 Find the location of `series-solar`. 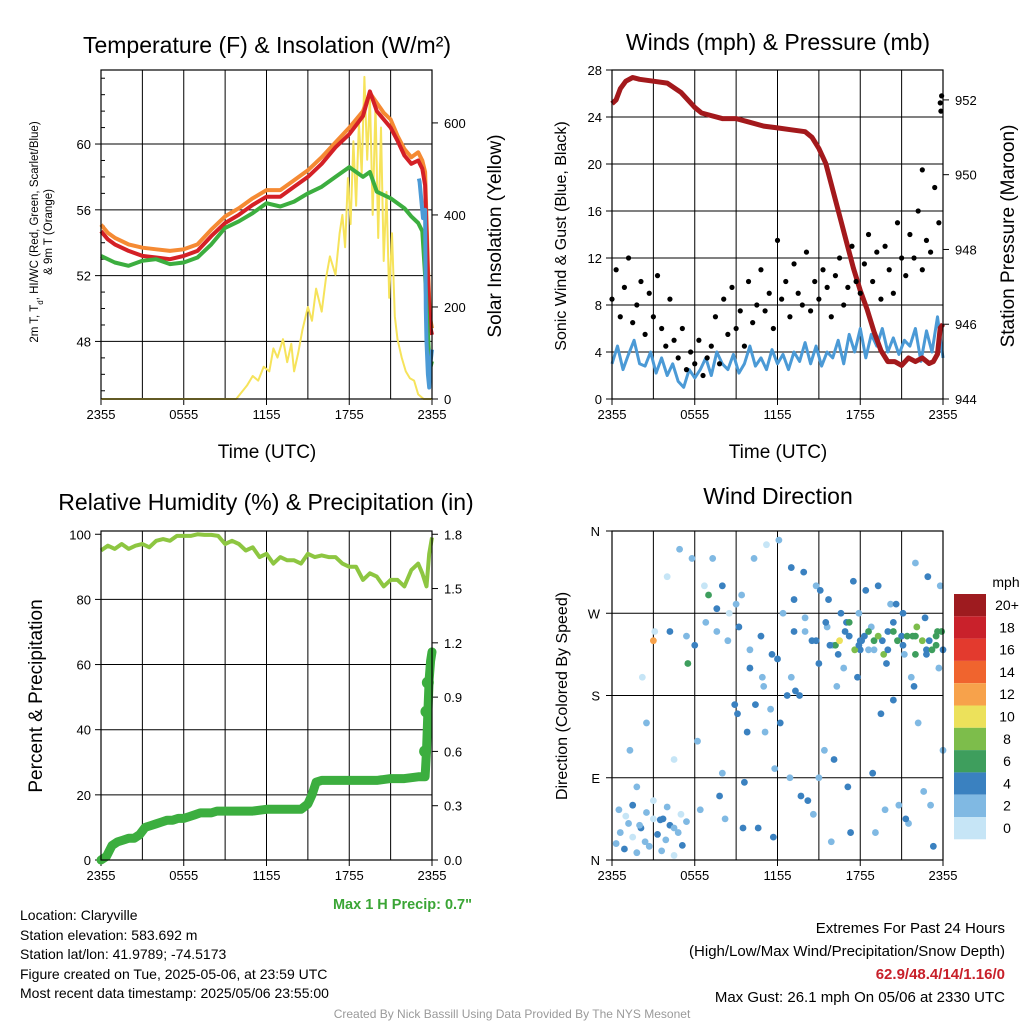

series-solar is located at coordinates (266, 237).